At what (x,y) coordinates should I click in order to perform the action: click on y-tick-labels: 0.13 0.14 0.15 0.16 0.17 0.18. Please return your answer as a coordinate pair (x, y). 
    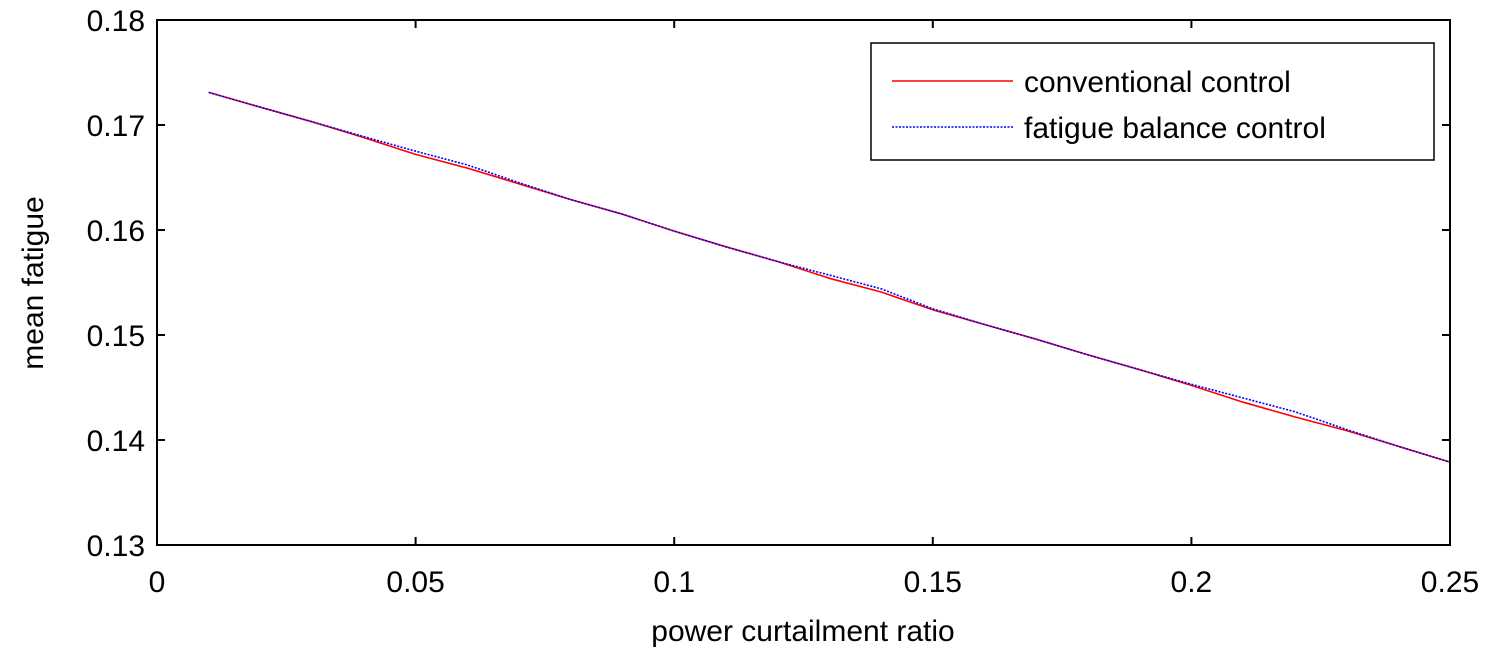
    Looking at the image, I should click on (116, 284).